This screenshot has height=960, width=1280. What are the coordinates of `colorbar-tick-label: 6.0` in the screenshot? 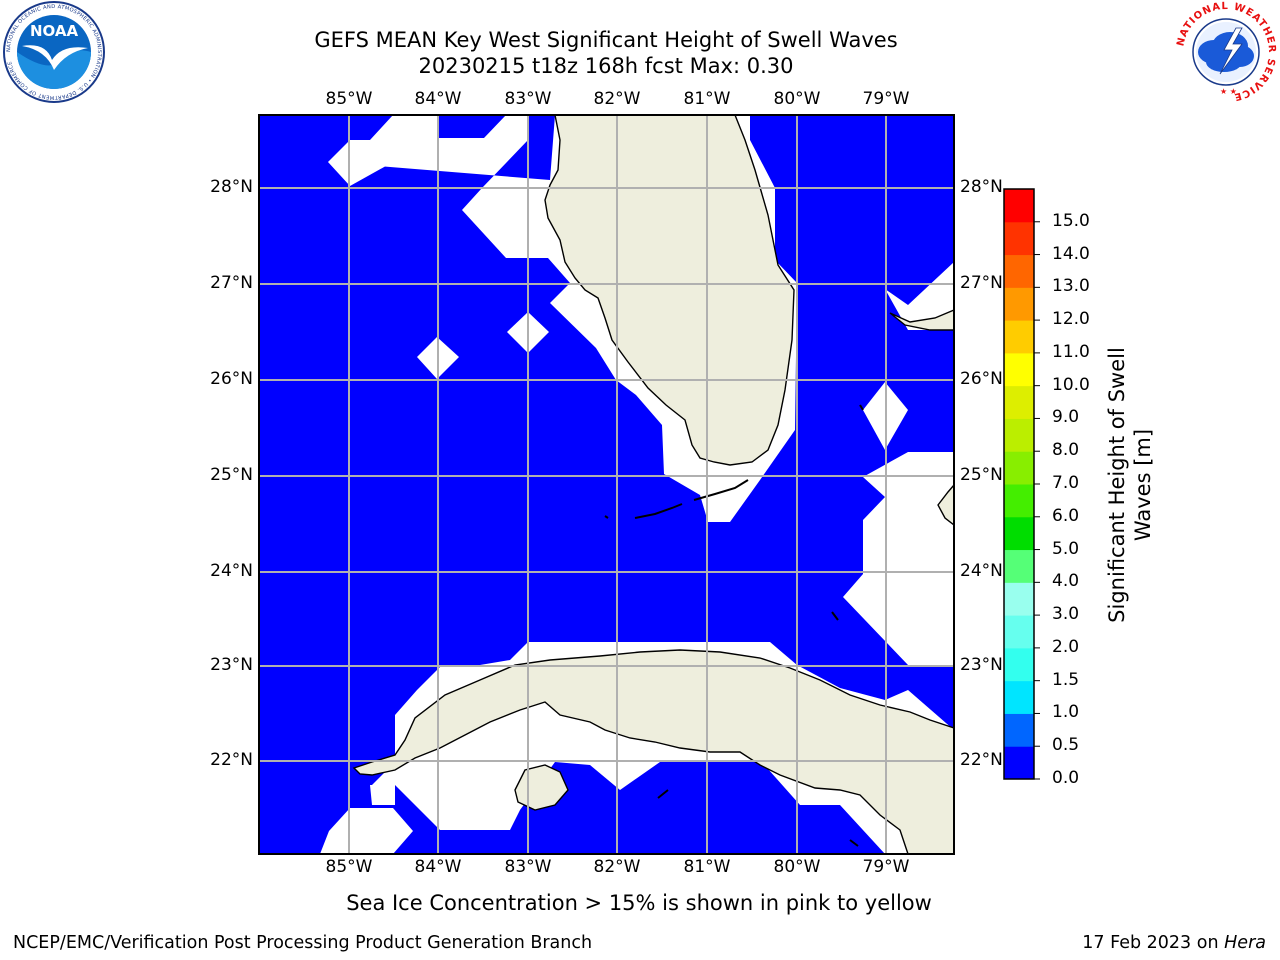 It's located at (1066, 515).